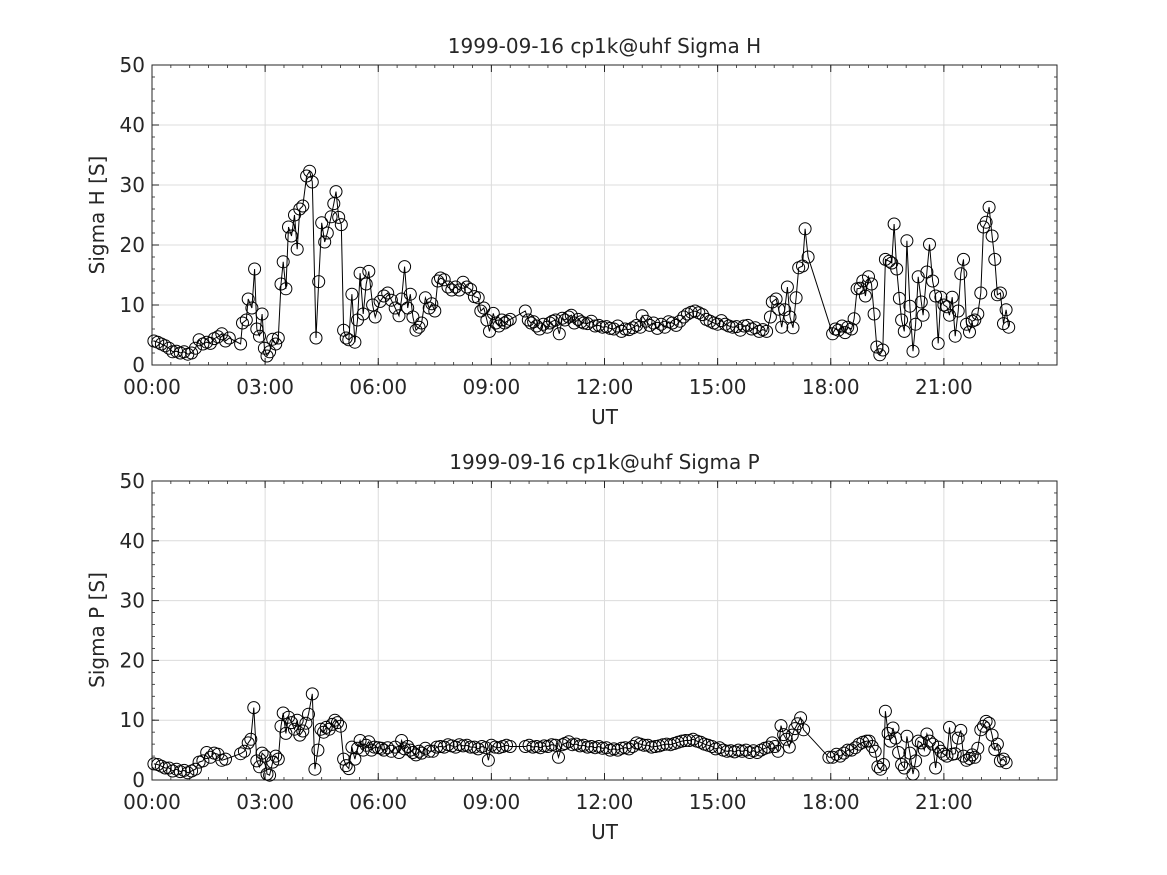 This screenshot has width=1167, height=875. I want to click on sigma-h-y-tick-label: 30, so click(132, 185).